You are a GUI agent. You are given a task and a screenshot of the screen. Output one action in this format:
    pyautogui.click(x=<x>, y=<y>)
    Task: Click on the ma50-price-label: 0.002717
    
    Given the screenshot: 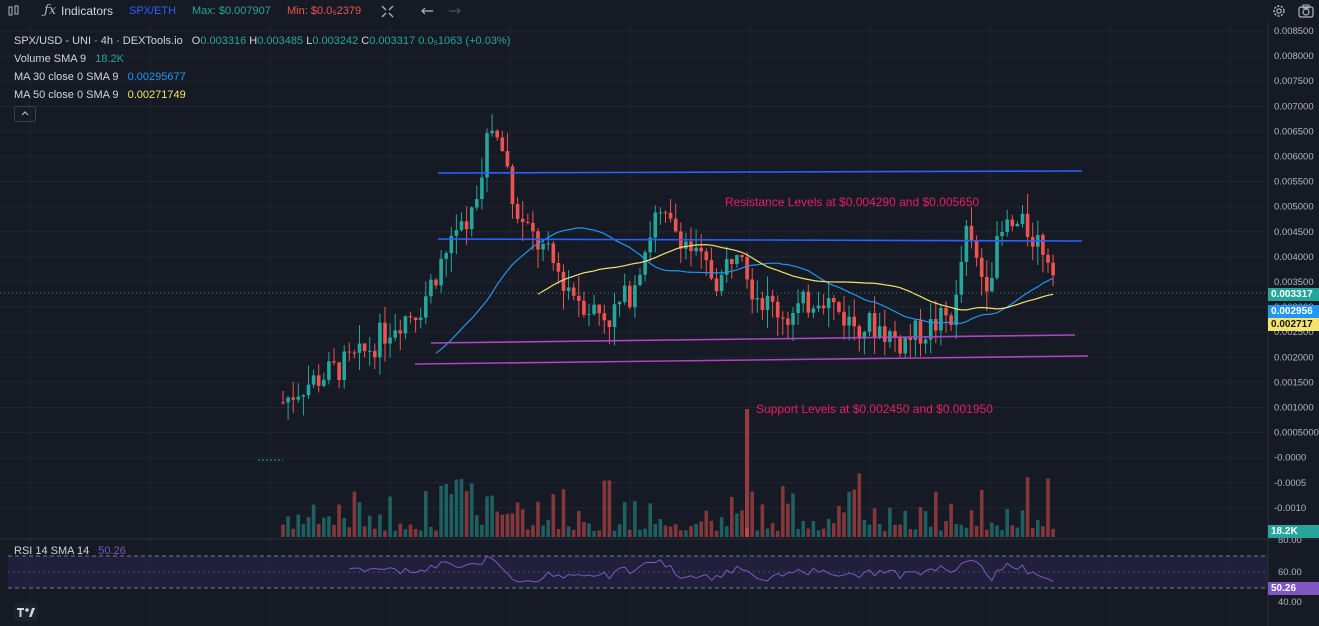 What is the action you would take?
    pyautogui.click(x=1293, y=324)
    